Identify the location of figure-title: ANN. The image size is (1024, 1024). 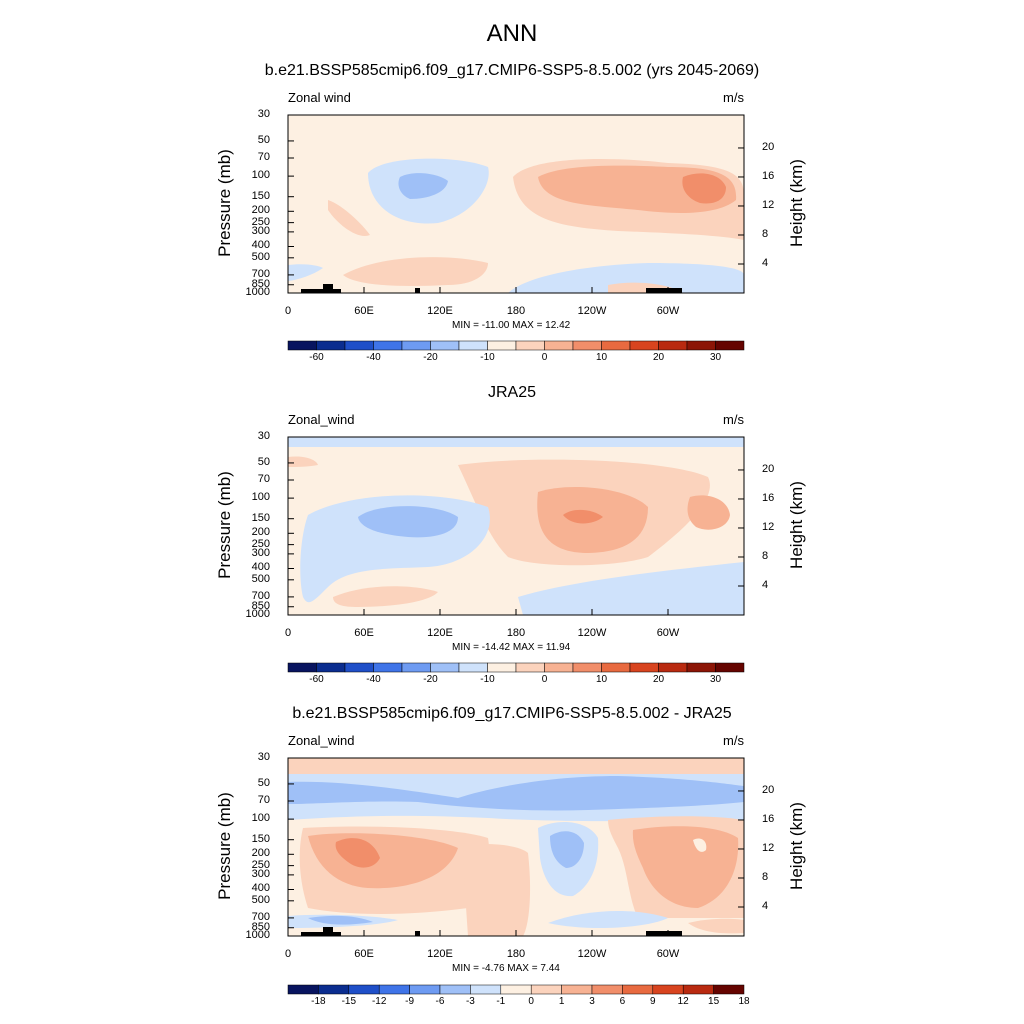
(512, 33).